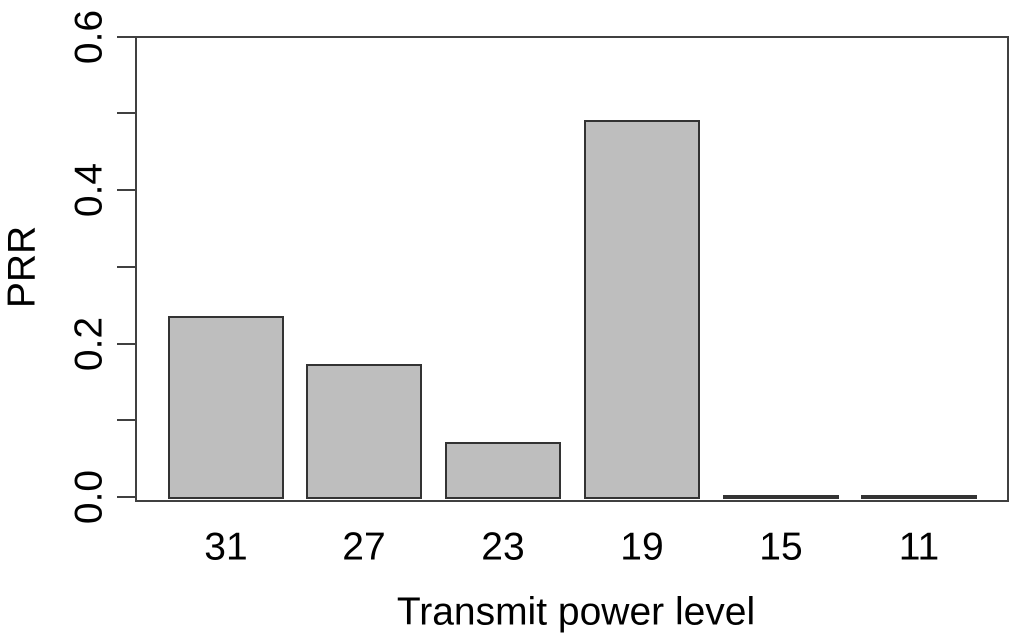  I want to click on x-tick-label-31: 31, so click(226, 547).